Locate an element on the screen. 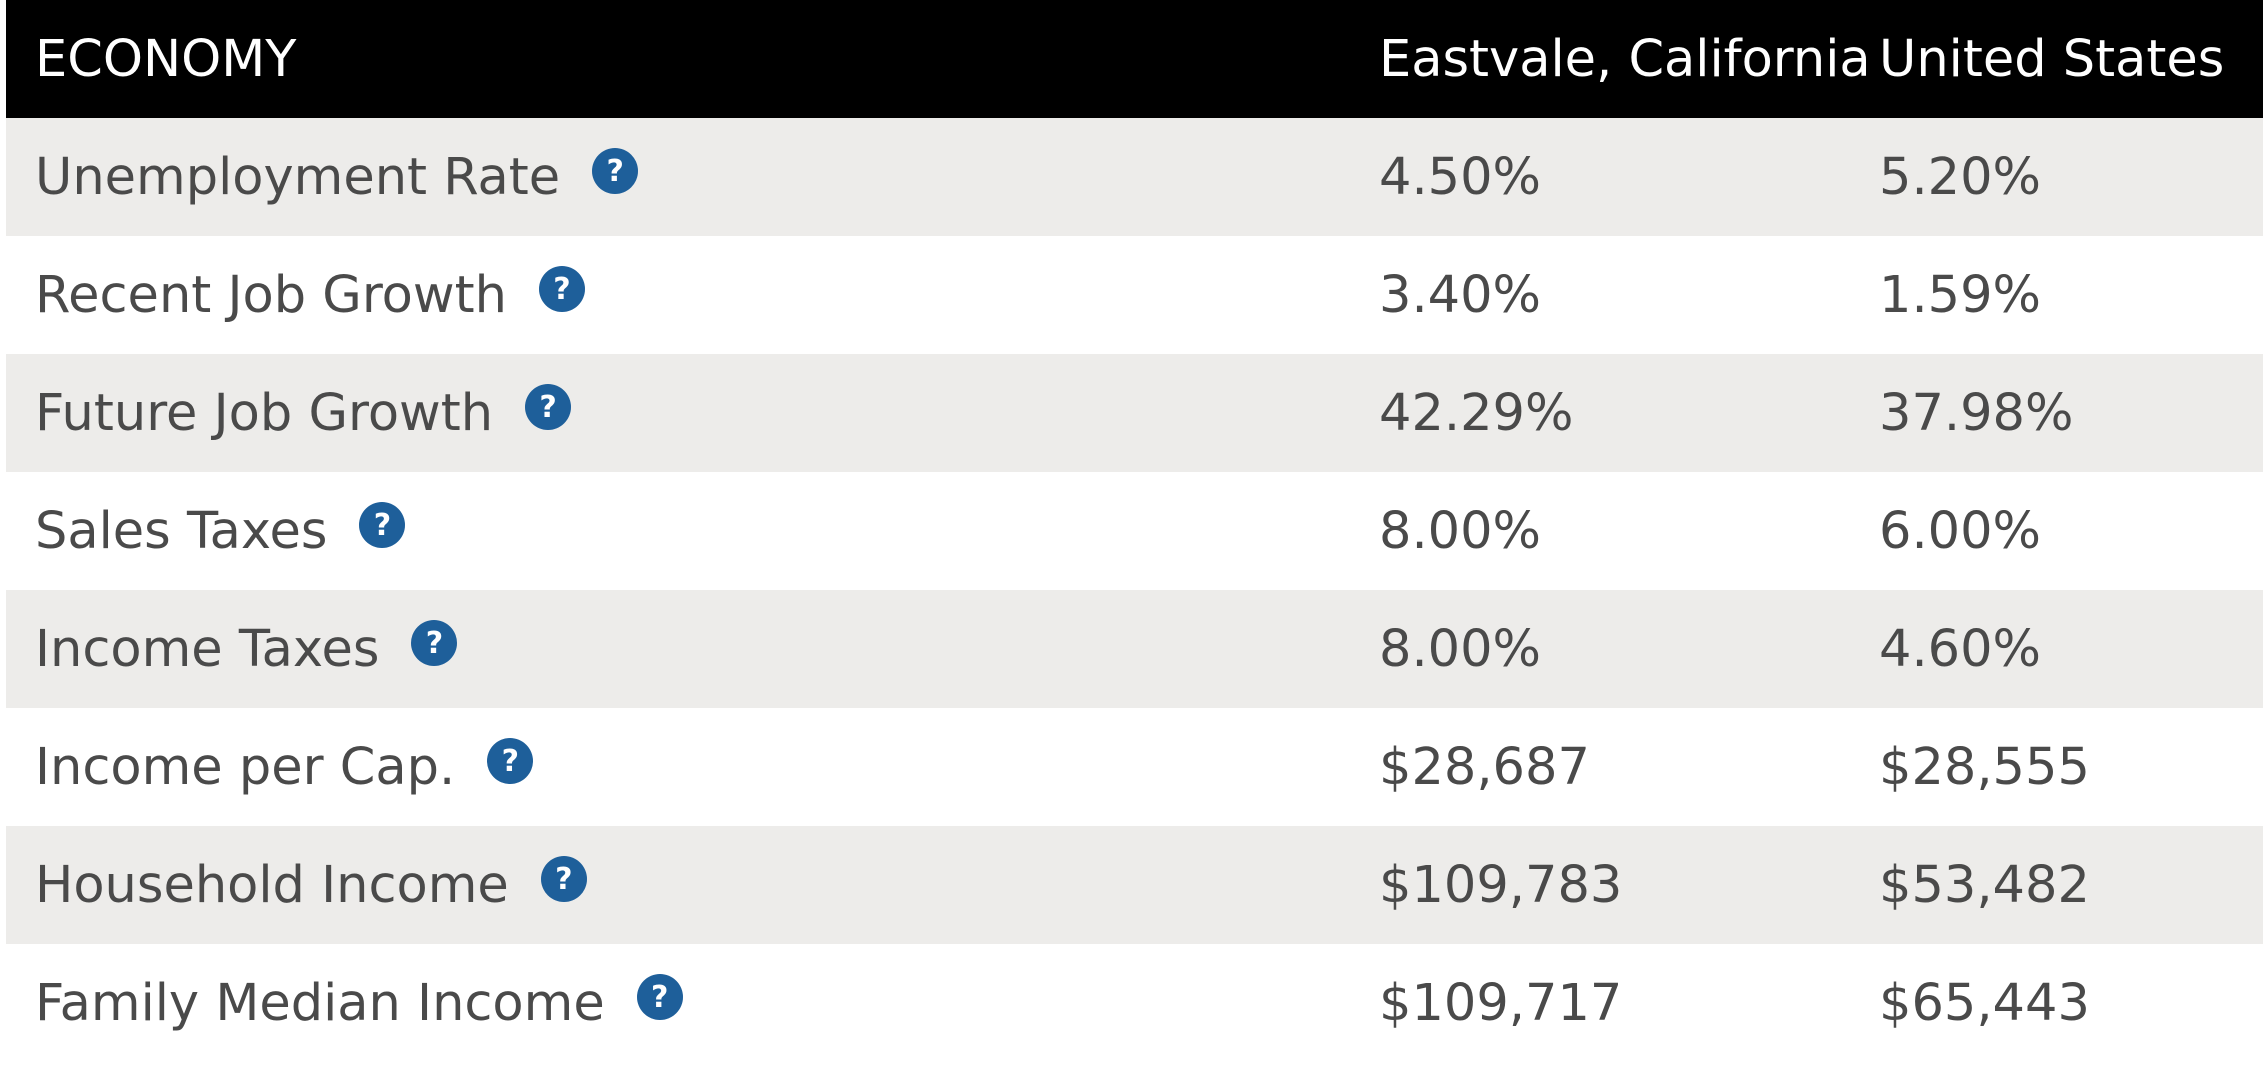 This screenshot has width=2268, height=1082. row-label: Future Job Growth is located at coordinates (264, 413).